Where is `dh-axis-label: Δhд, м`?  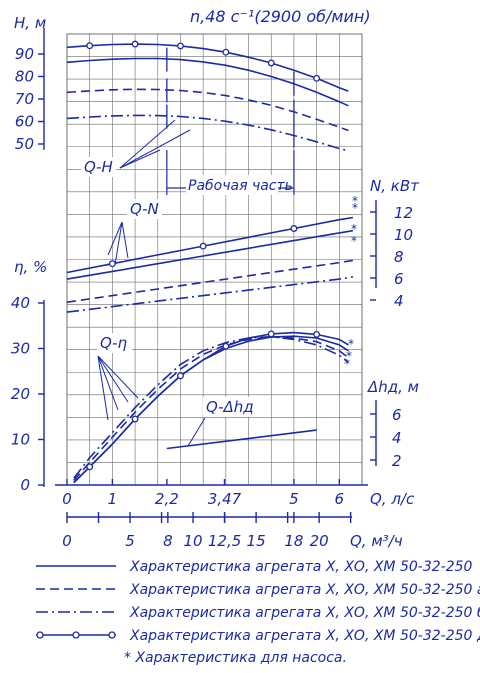 dh-axis-label: Δhд, м is located at coordinates (393, 387).